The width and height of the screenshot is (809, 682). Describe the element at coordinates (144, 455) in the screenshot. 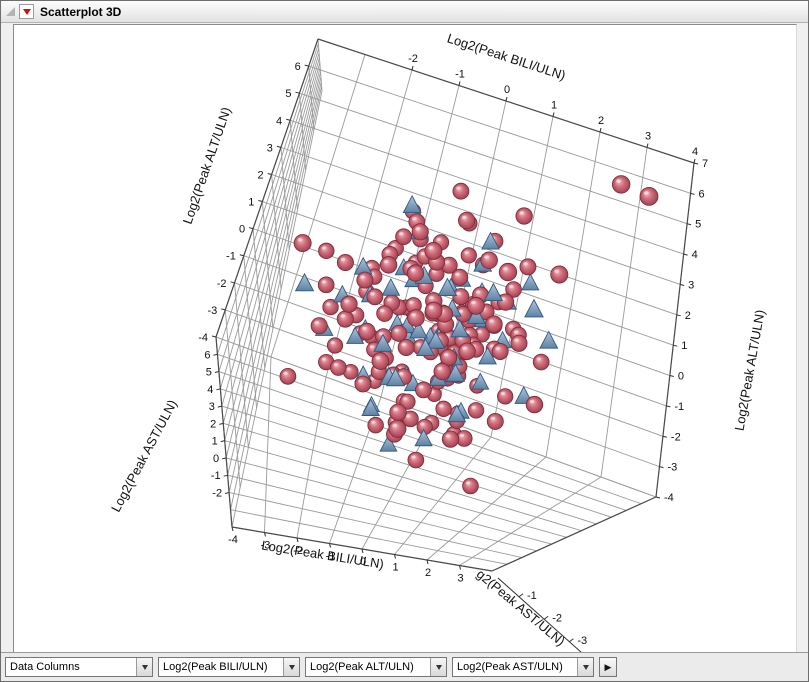

I see `svg-text: Log2(Peak AST/ULN)` at that location.